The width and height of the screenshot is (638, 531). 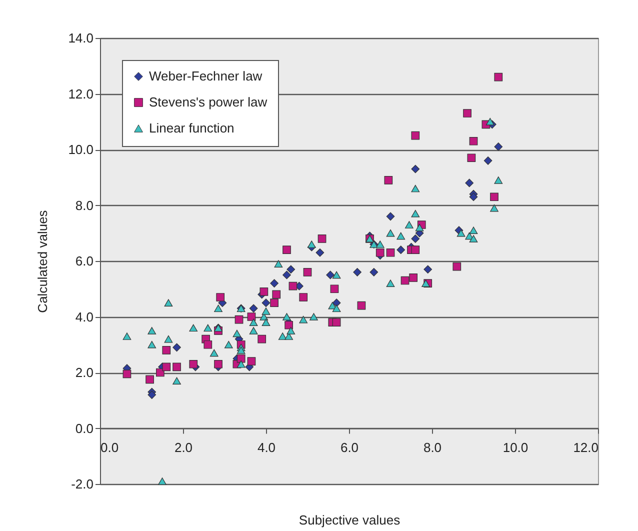 What do you see at coordinates (349, 520) in the screenshot?
I see `x-axis-title: Subjective values` at bounding box center [349, 520].